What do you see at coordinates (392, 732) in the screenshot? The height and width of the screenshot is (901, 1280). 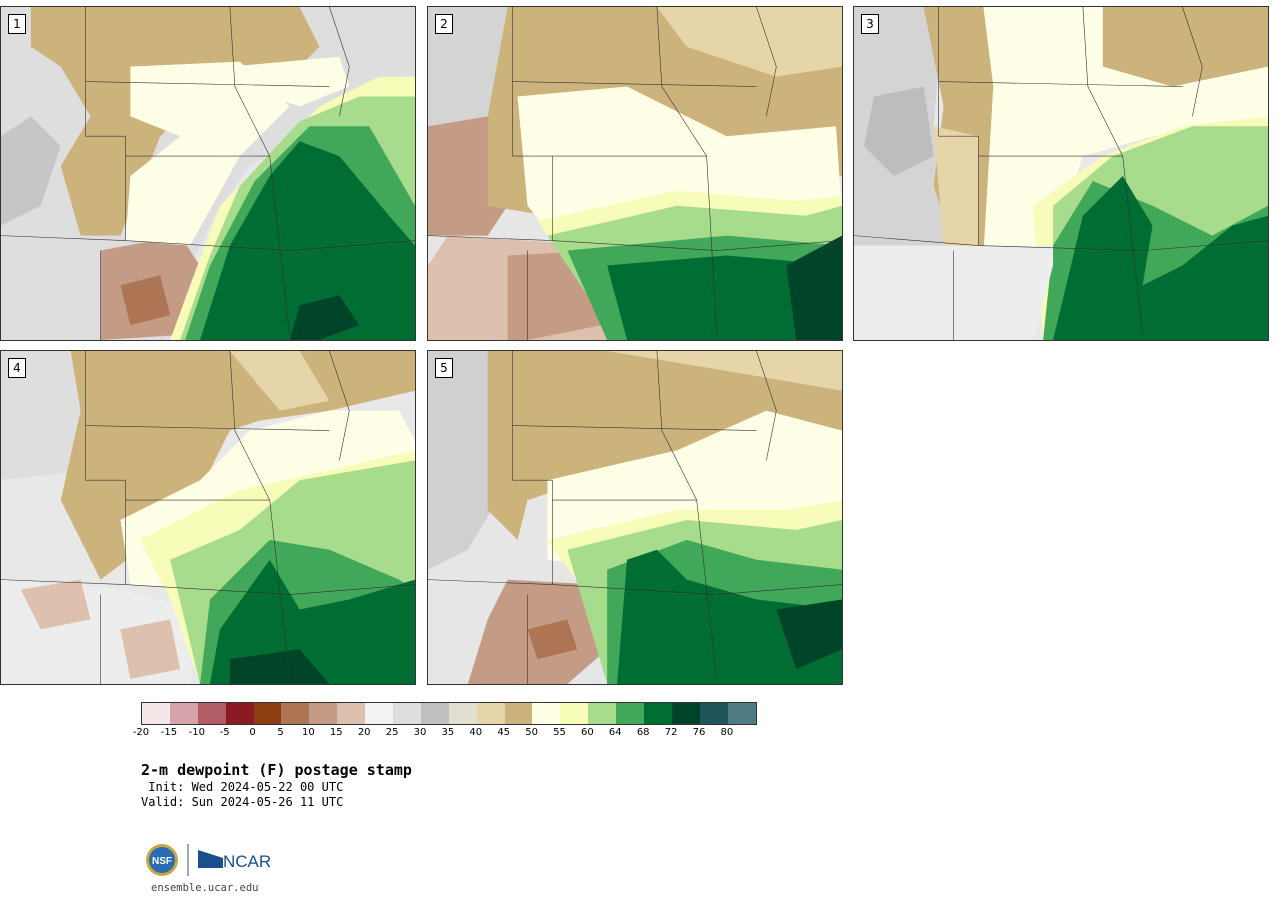 I see `colorbar-tick-label: 25` at bounding box center [392, 732].